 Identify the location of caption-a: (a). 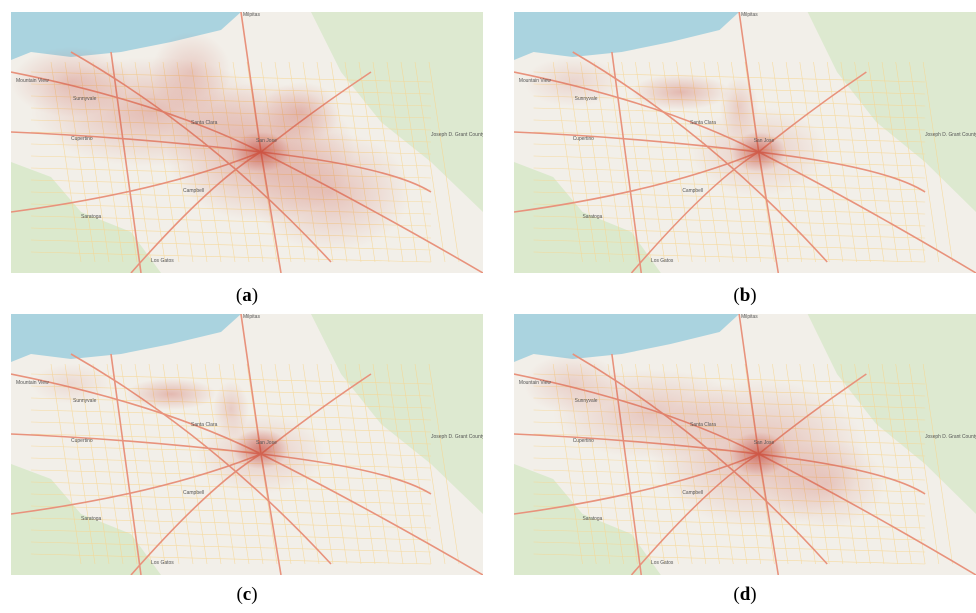
(247, 295).